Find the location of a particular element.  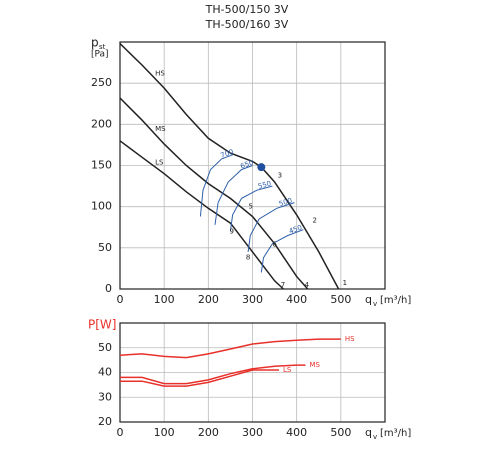

curve-number: 7 is located at coordinates (283, 285).